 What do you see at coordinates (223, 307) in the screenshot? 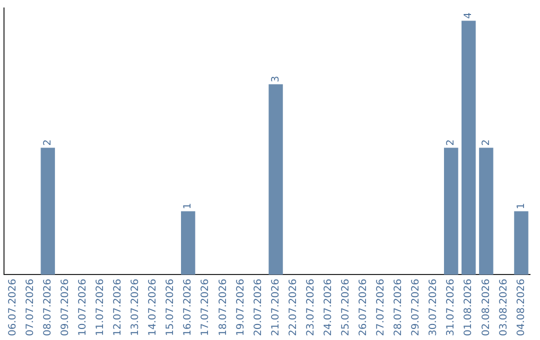
I see `x-tick-label: 18.07.2026` at bounding box center [223, 307].